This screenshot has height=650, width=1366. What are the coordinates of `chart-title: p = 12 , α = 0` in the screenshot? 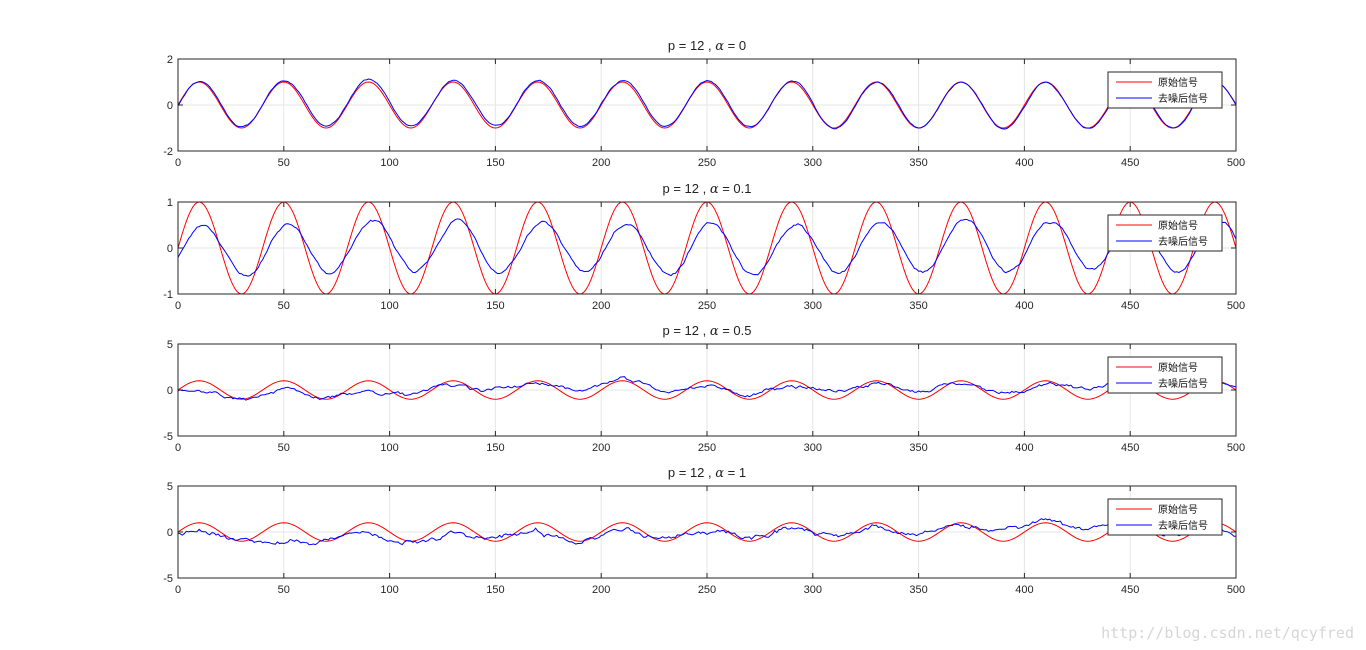 It's located at (707, 46).